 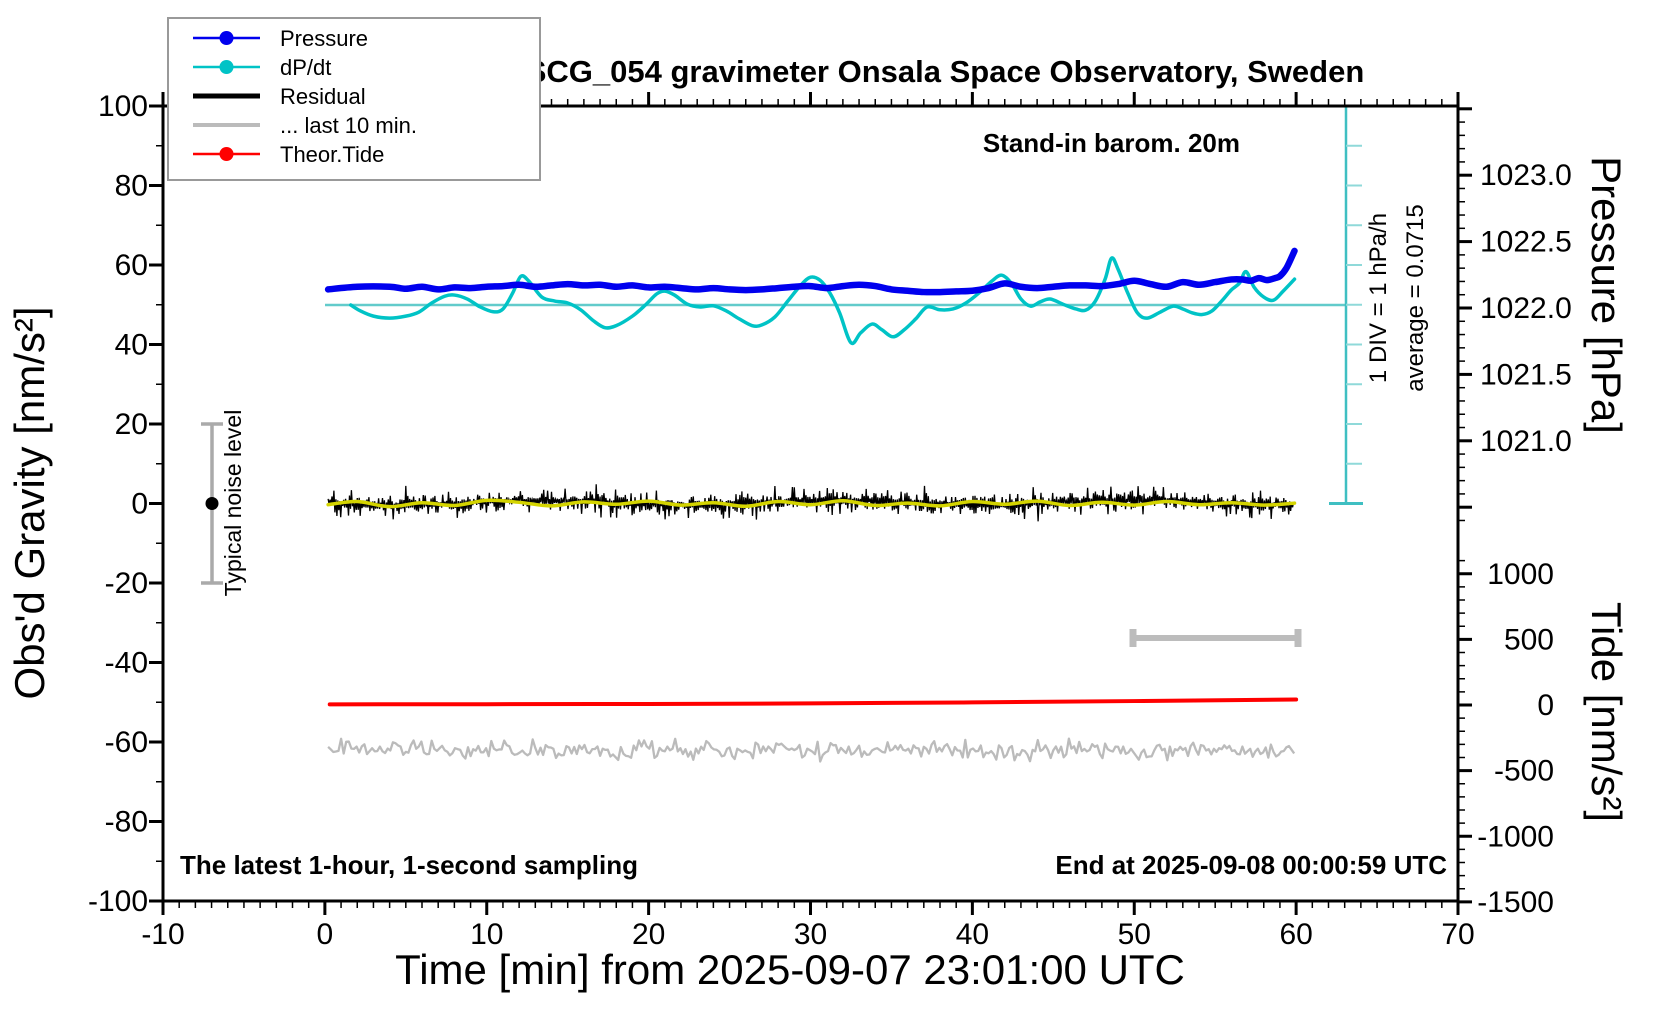 I want to click on pressure-curve, so click(x=811, y=271).